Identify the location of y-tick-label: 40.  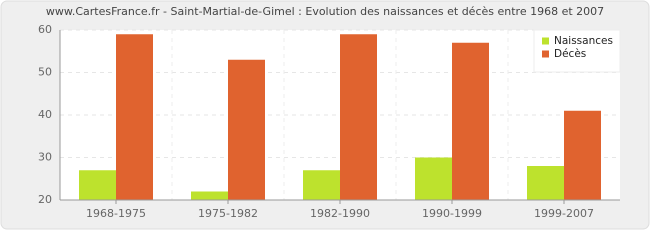
(45, 114).